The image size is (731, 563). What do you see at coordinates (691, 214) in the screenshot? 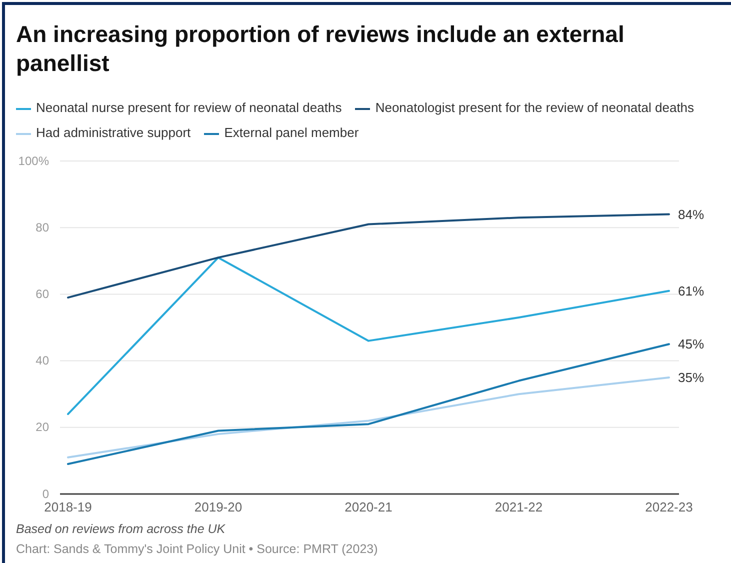
I see `data-label: 84%` at bounding box center [691, 214].